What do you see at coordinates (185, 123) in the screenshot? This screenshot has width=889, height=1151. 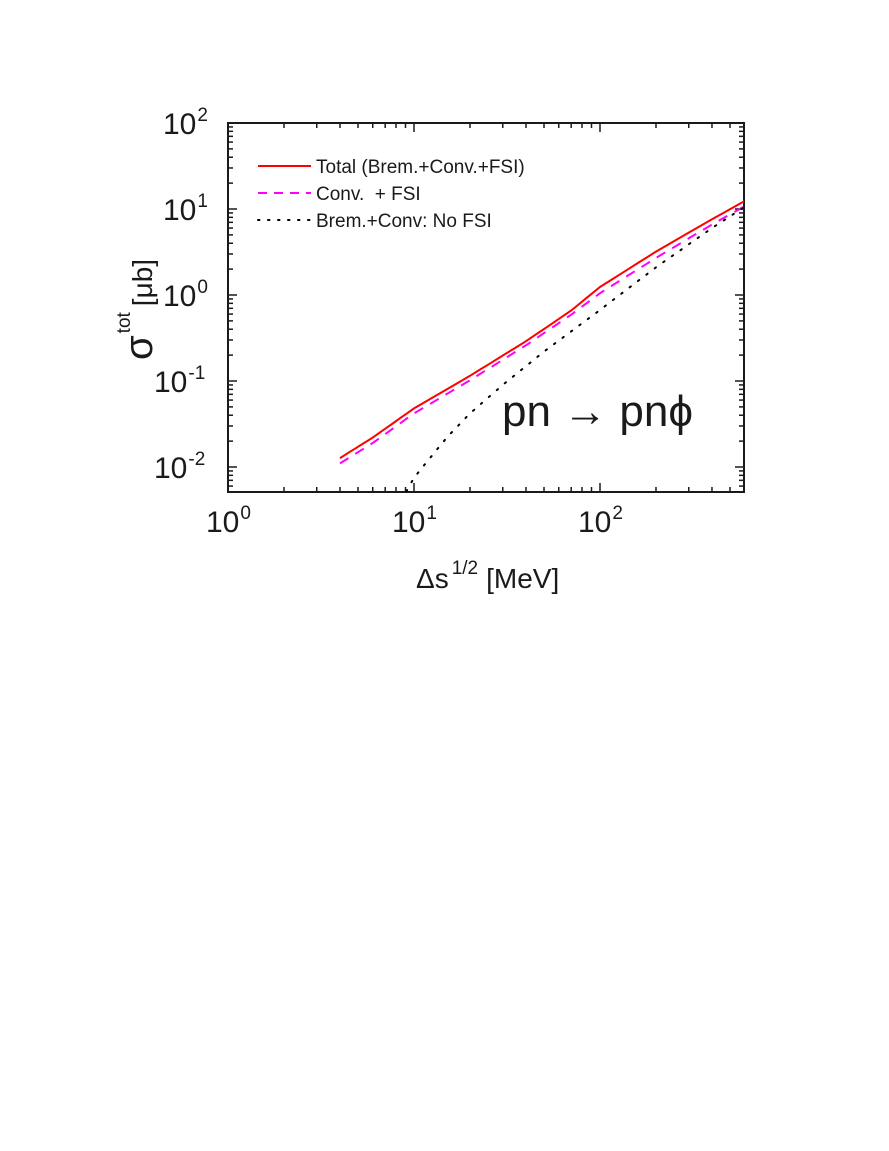 I see `y-tick-label: 10²` at bounding box center [185, 123].